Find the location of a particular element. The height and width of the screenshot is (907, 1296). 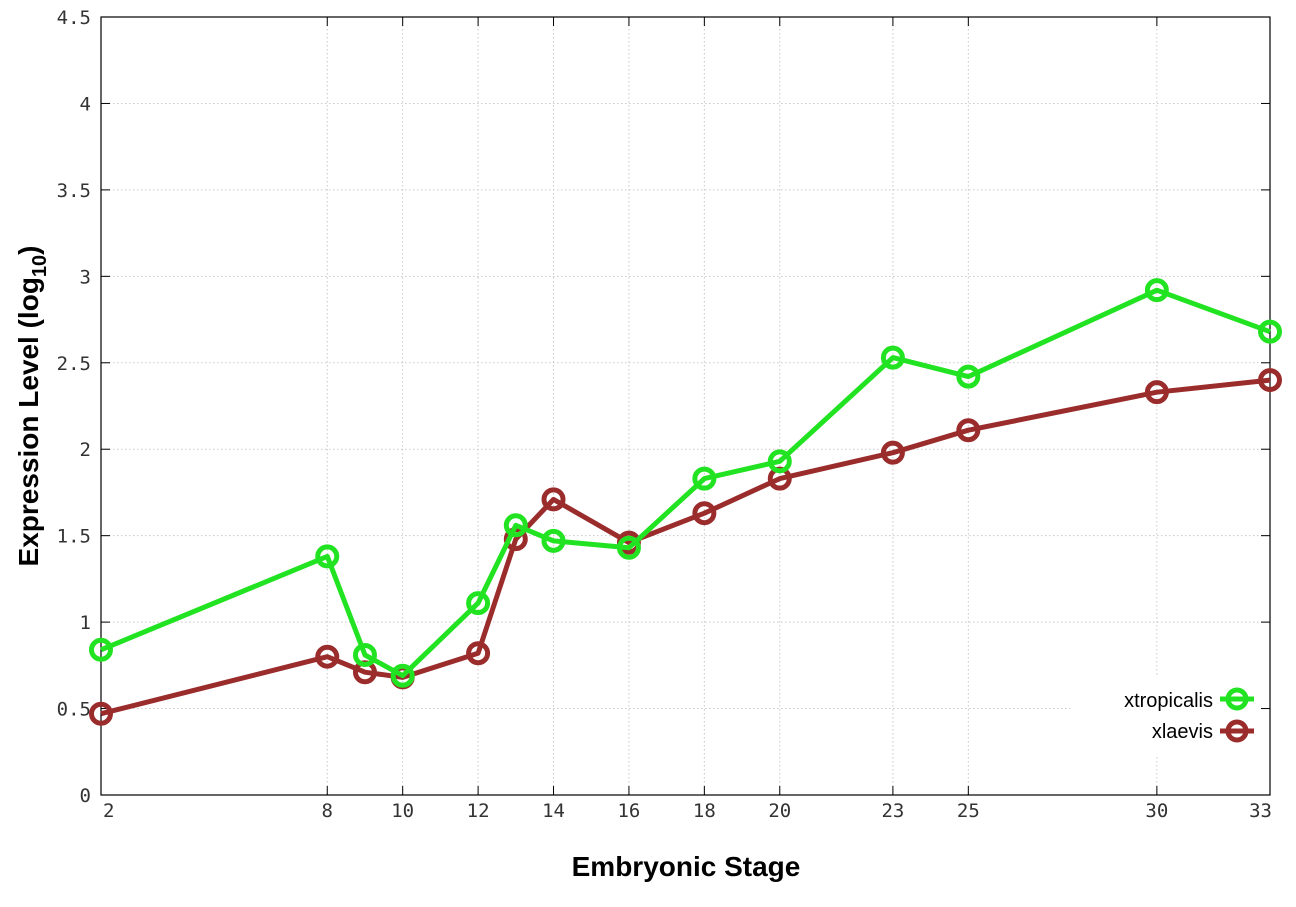

legend-marker-xlaevis is located at coordinates (1237, 731).